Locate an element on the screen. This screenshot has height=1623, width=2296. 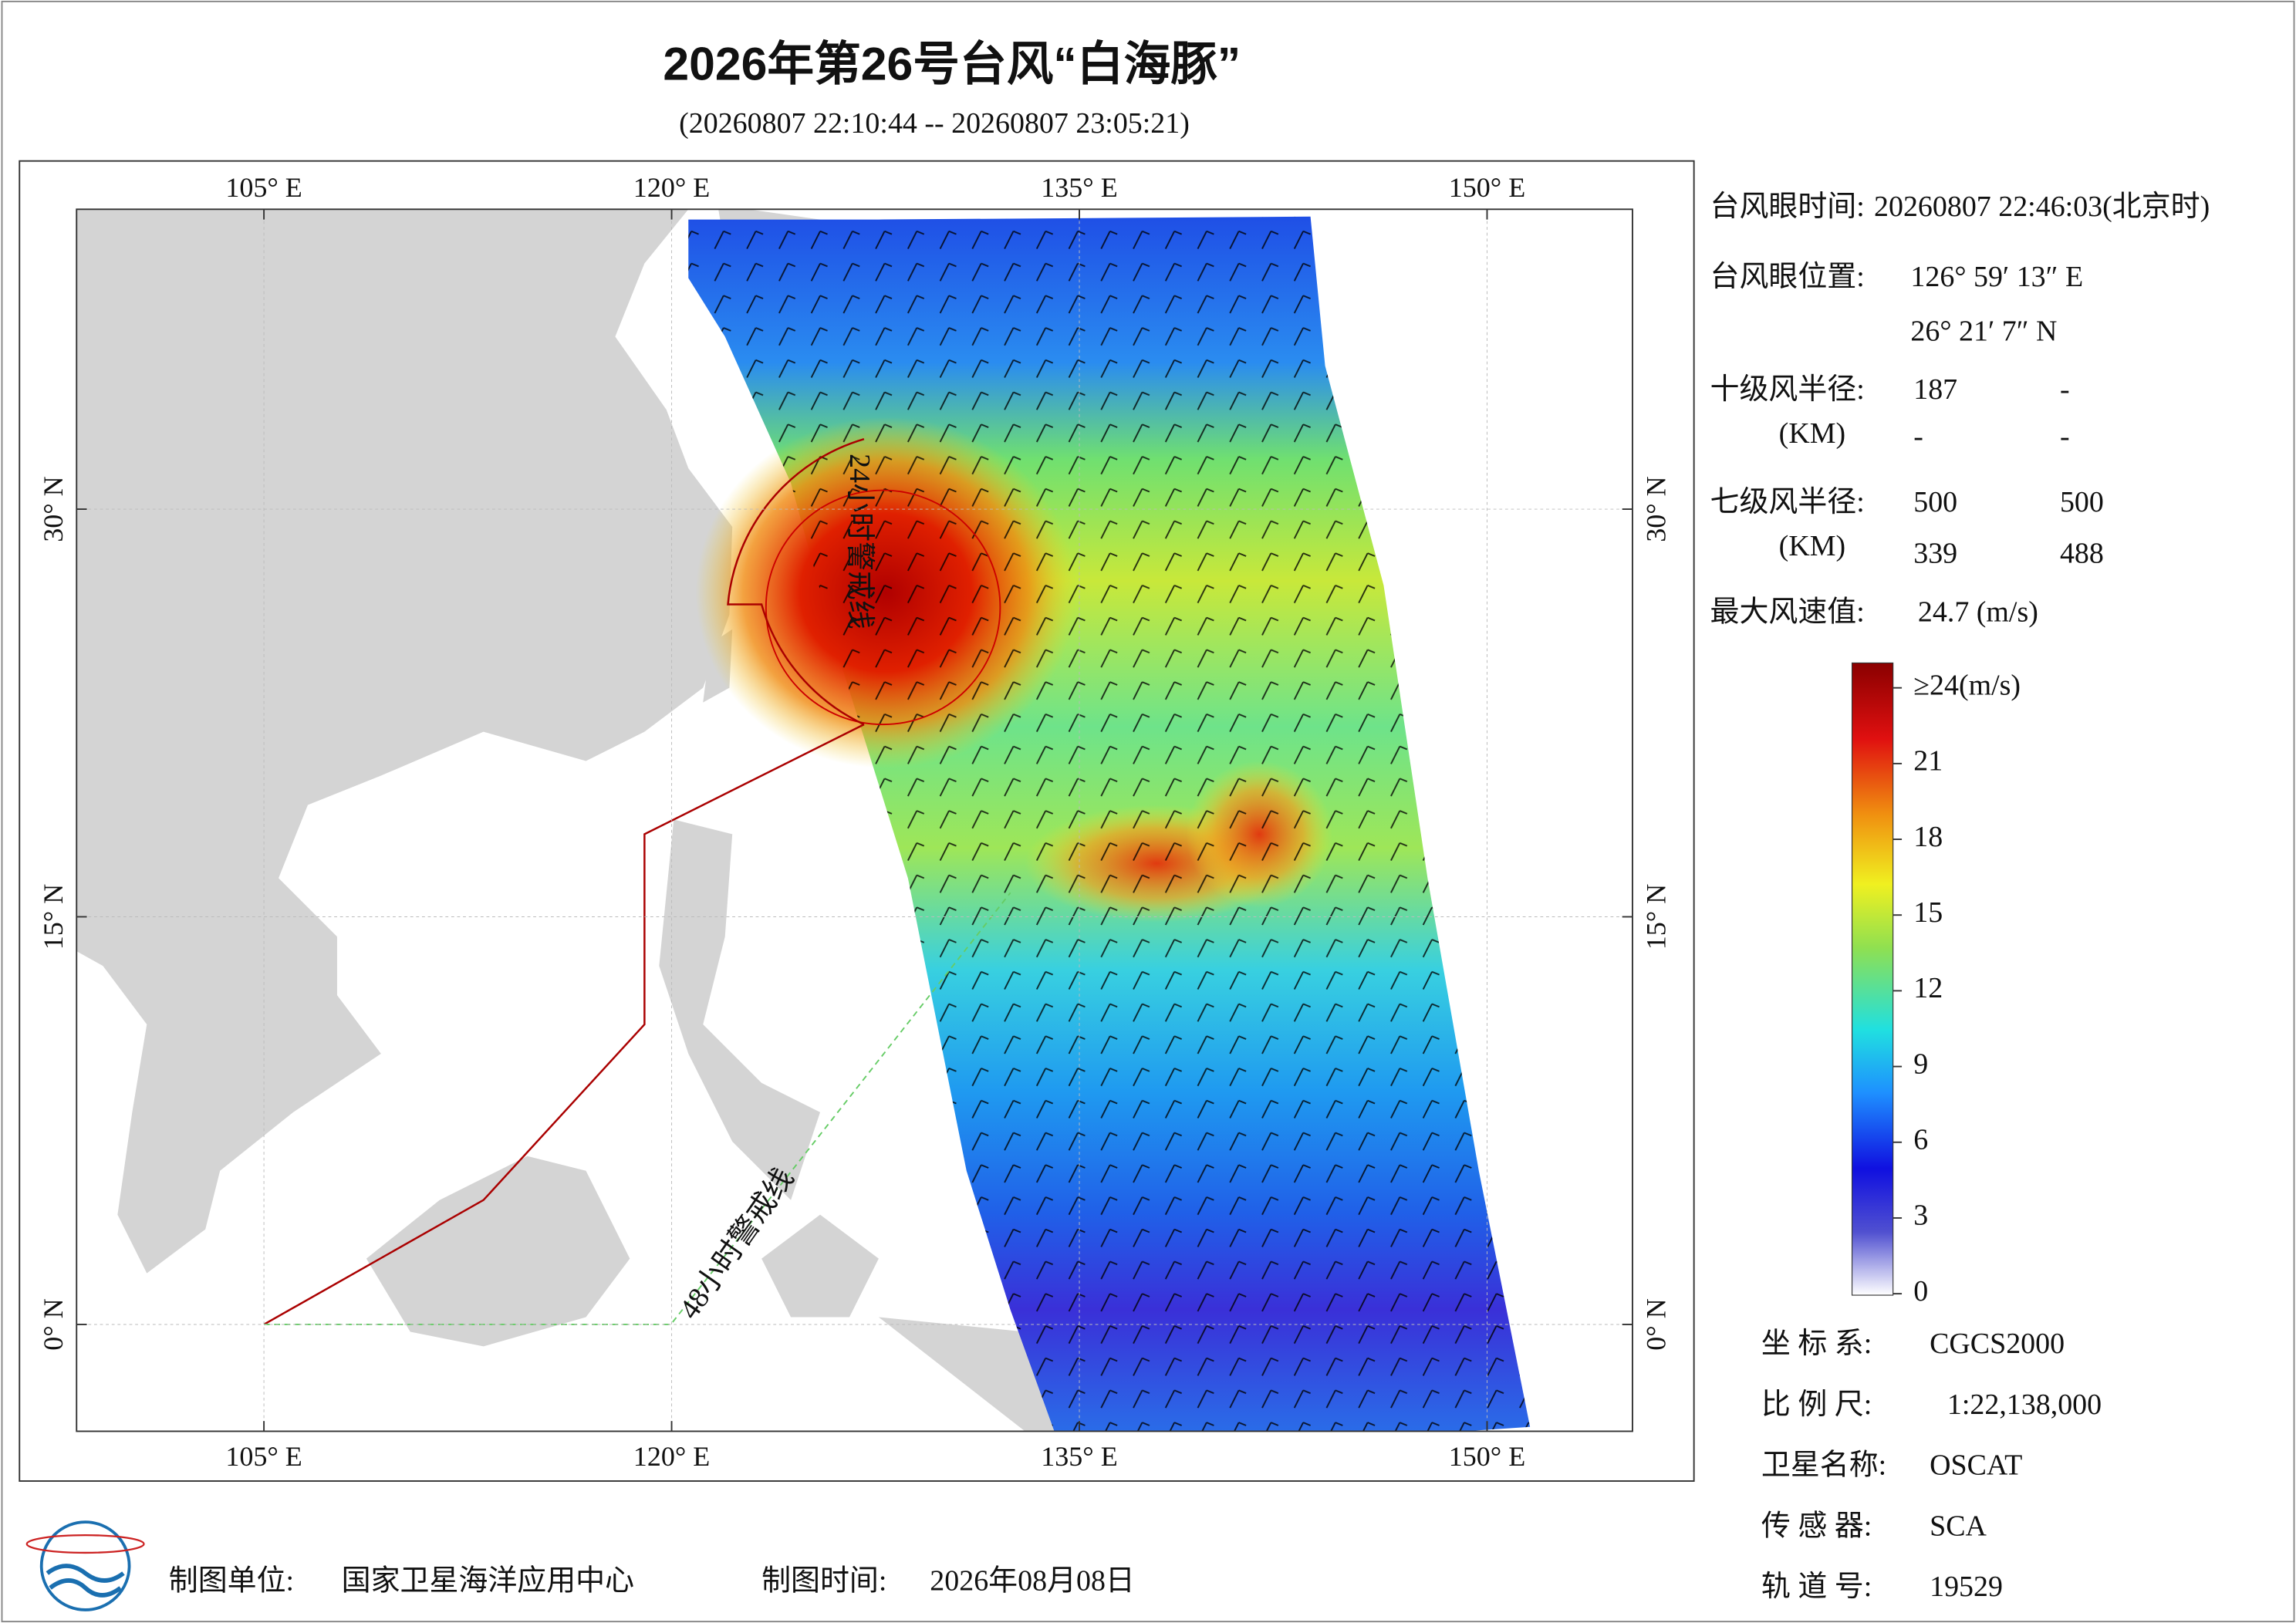
footer-value: 2026年08月08日 is located at coordinates (1032, 1580).